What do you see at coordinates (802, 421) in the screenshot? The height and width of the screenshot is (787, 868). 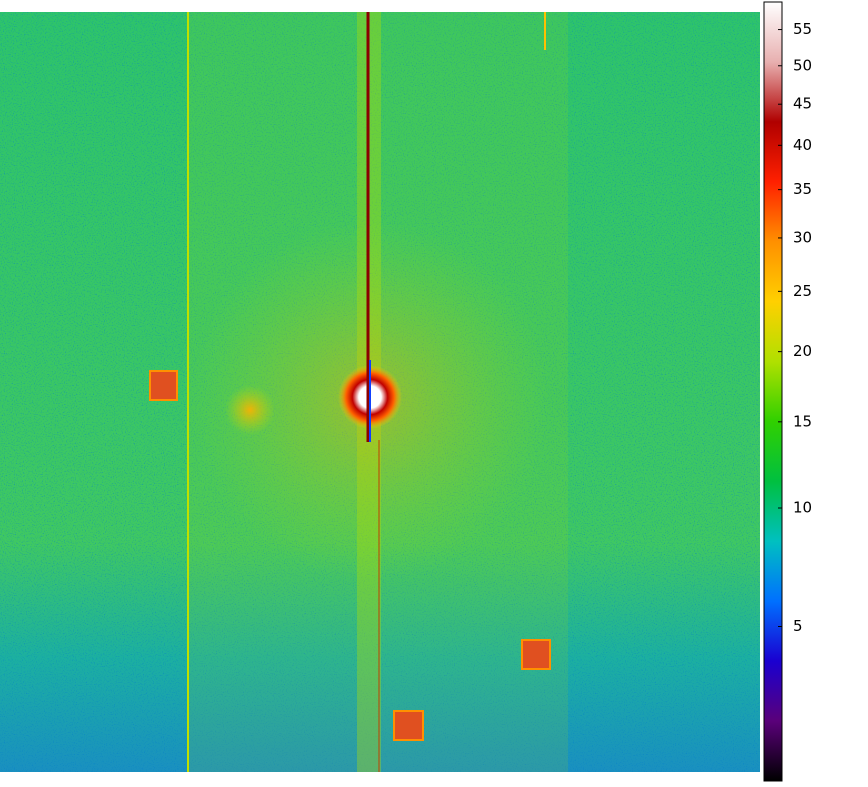 I see `colorbar-tick-label: 15` at bounding box center [802, 421].